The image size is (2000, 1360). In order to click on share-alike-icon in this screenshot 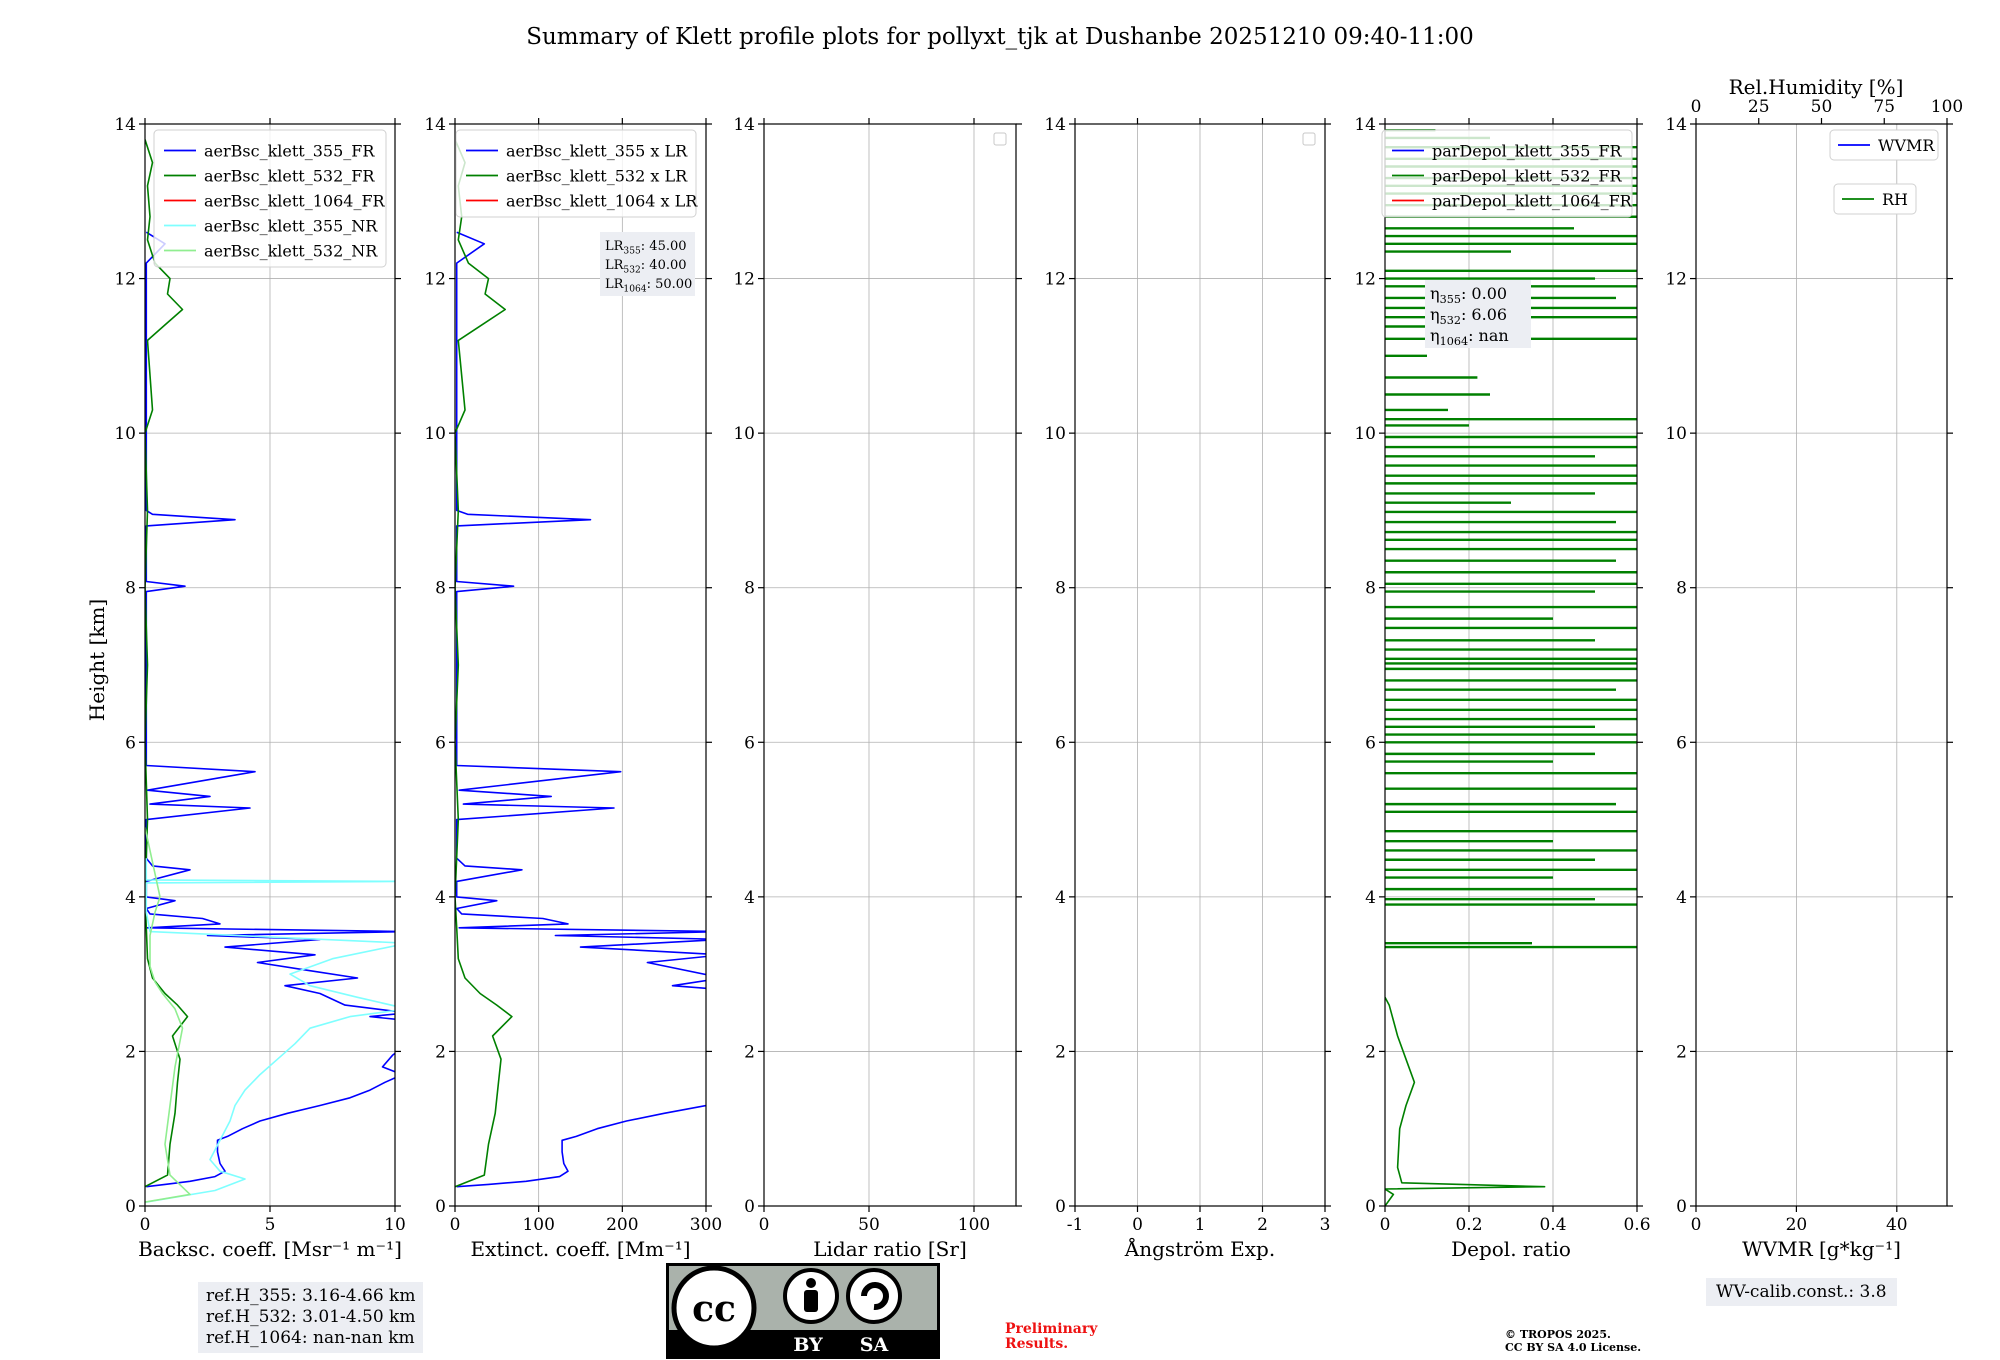, I will do `click(874, 1296)`.